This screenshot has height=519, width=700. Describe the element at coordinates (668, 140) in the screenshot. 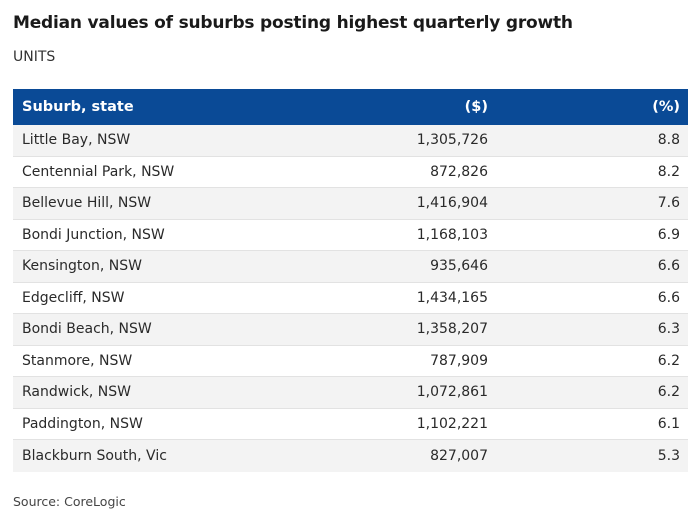

I see `cell-growth: 8.8` at that location.